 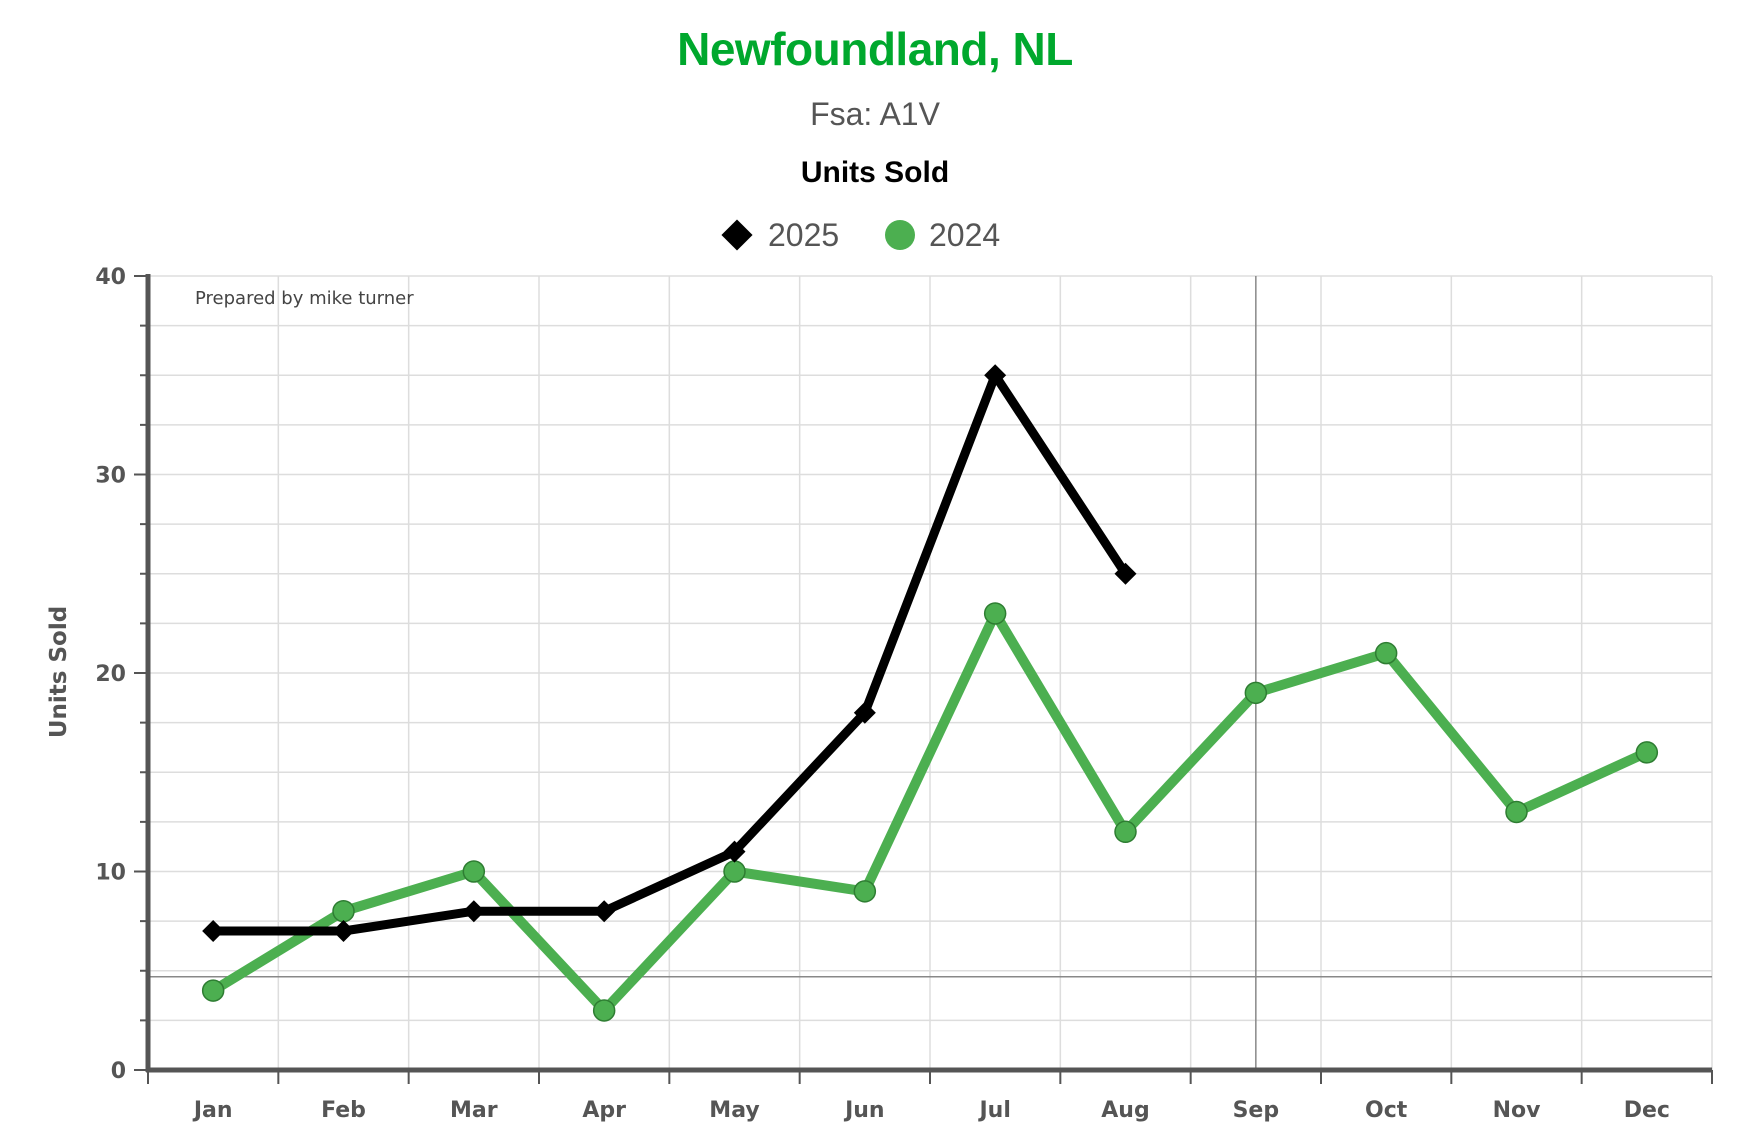 I want to click on x-tick-label: Apr, so click(x=604, y=1110).